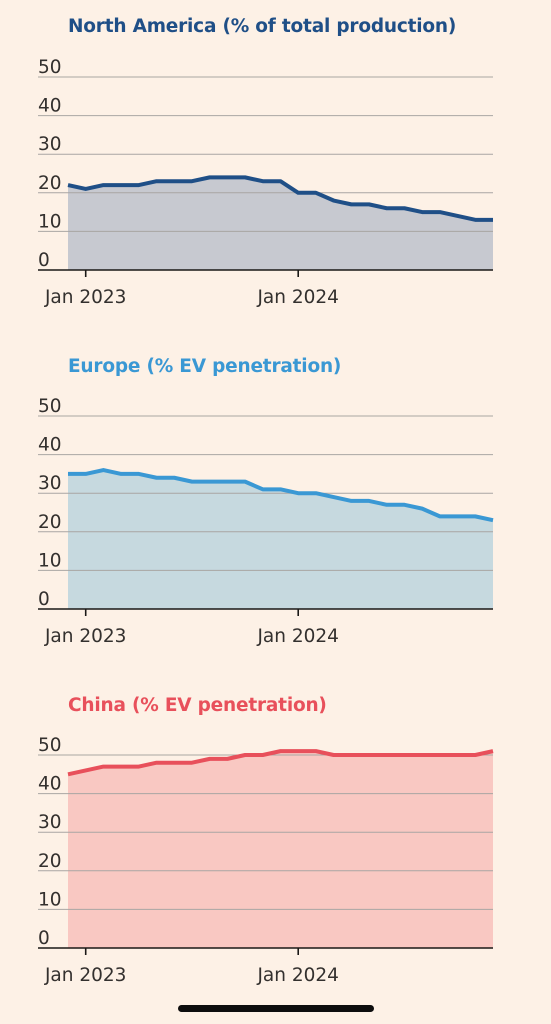  I want to click on home-indicator, so click(276, 1008).